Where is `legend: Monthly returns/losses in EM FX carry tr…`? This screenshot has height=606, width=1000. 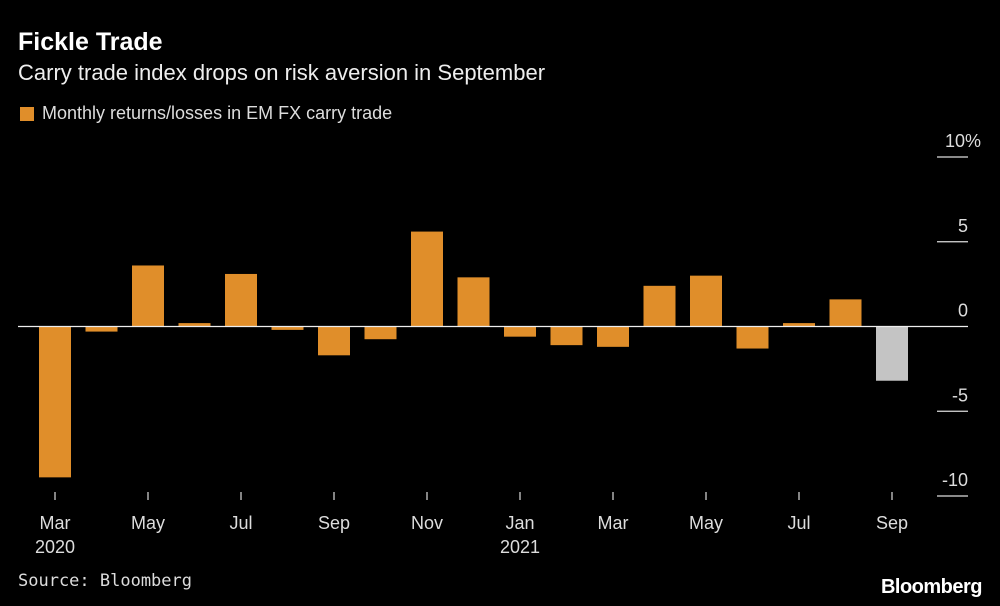
legend: Monthly returns/losses in EM FX carry tr… is located at coordinates (206, 113).